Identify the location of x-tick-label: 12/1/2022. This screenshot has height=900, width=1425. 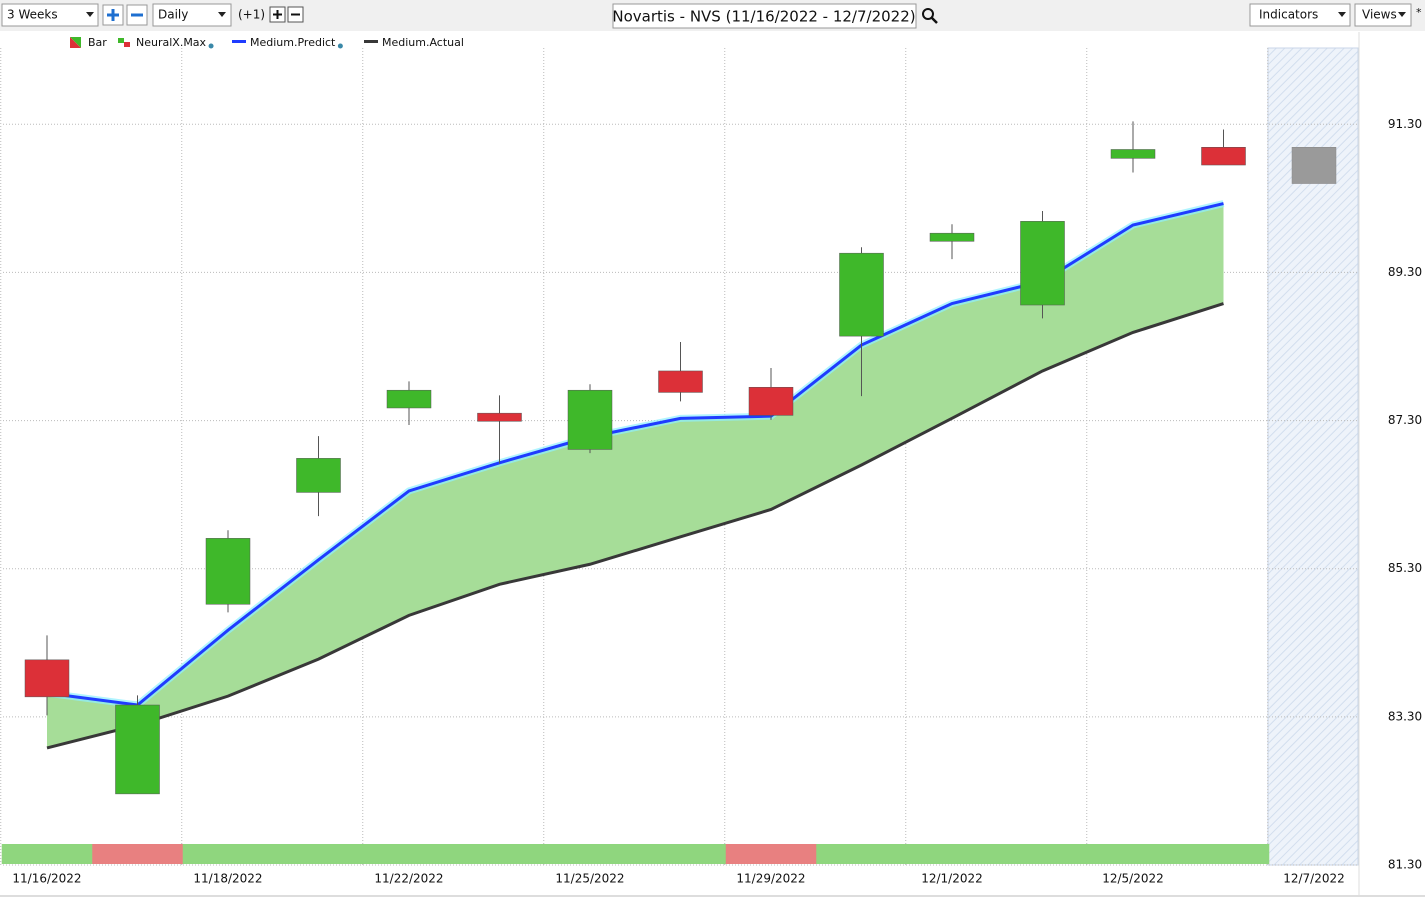
(952, 879).